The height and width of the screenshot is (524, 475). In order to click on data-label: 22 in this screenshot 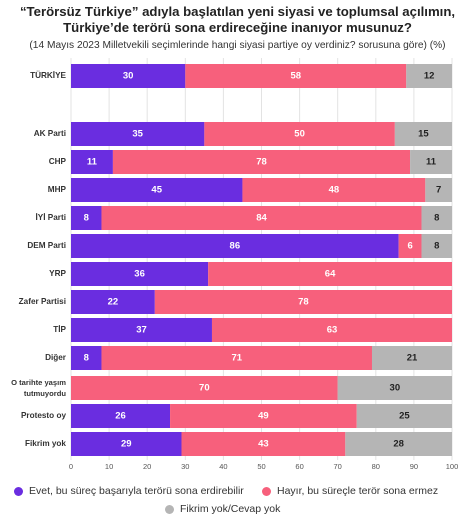, I will do `click(113, 302)`.